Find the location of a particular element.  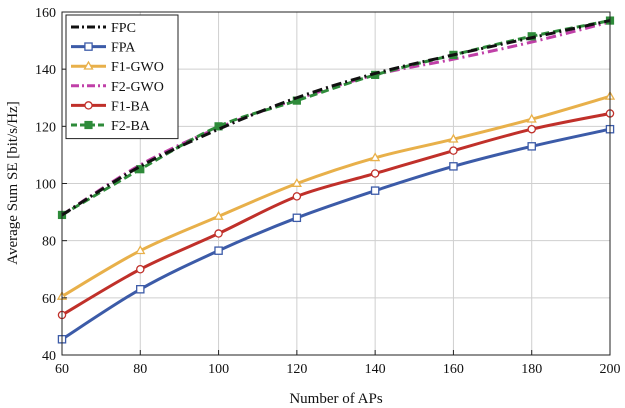

legend-marker-f1-gwo is located at coordinates (88, 65).